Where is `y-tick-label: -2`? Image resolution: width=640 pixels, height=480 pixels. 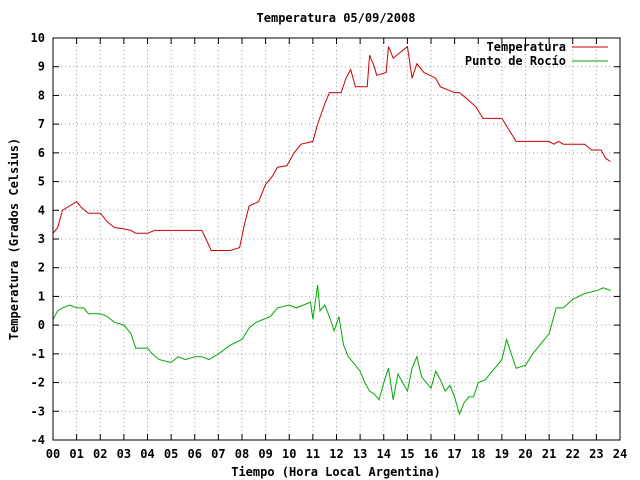
y-tick-label: -2 is located at coordinates (38, 383).